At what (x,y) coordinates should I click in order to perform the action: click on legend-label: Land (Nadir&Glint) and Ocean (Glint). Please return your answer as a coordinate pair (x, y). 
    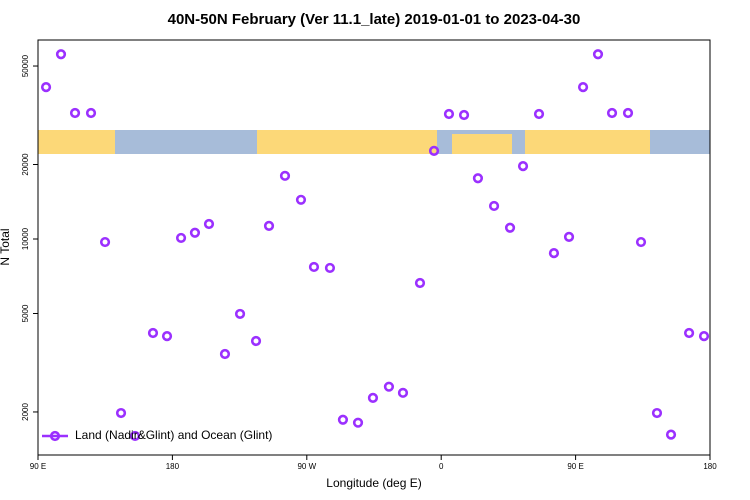
    Looking at the image, I should click on (173, 435).